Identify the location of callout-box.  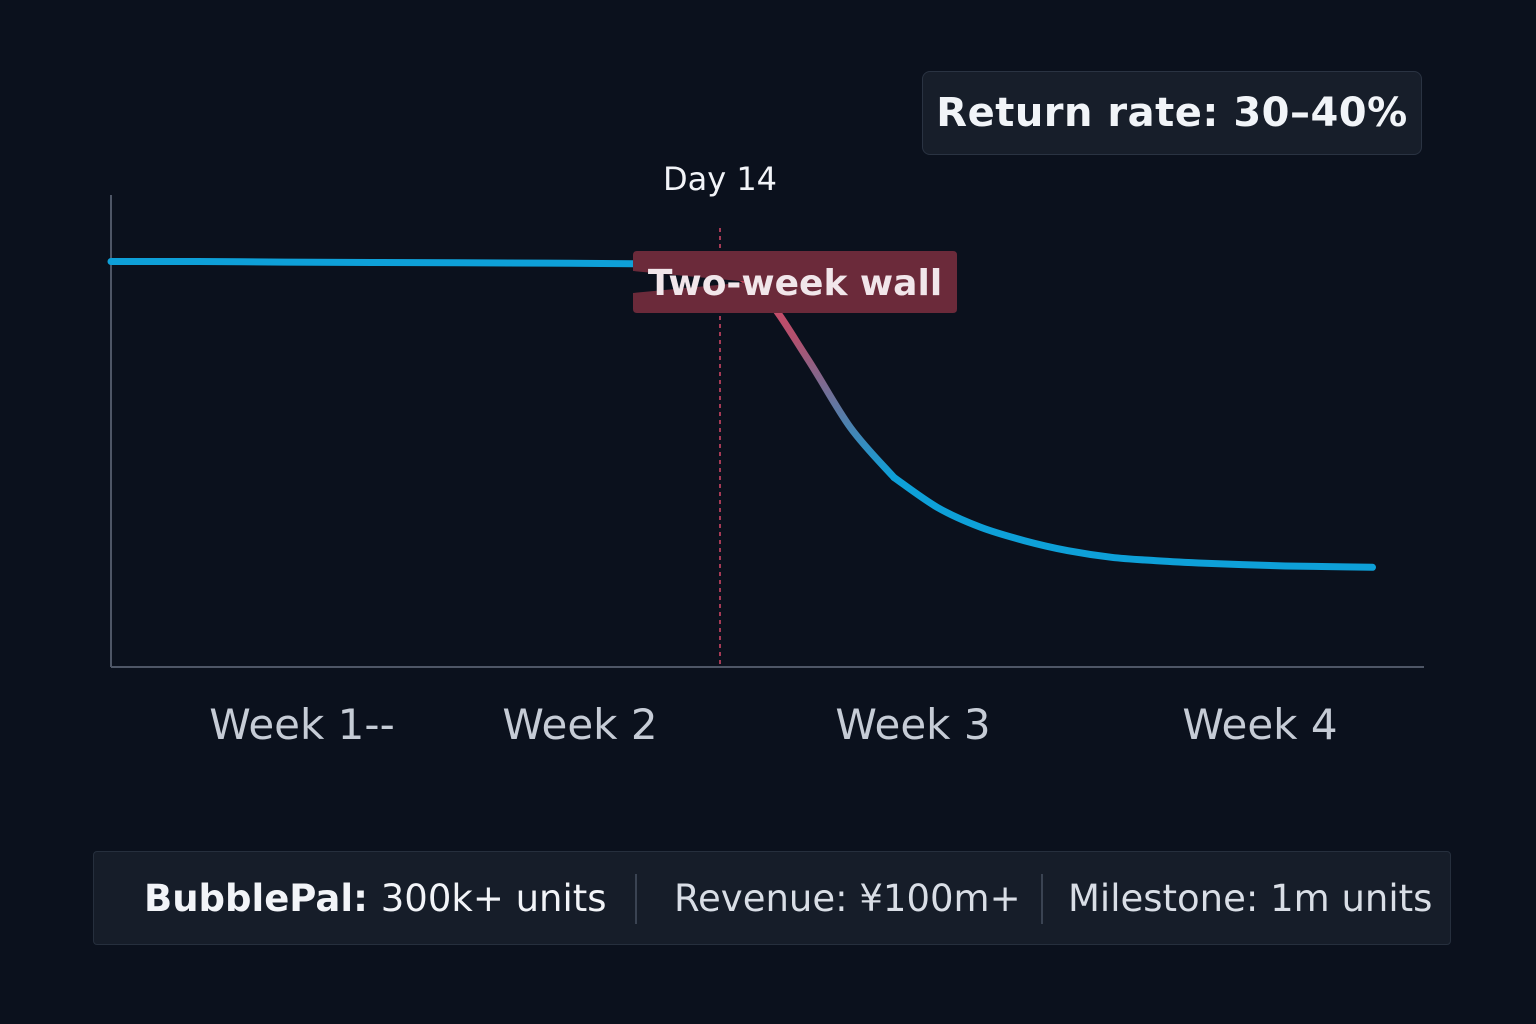
(795, 282).